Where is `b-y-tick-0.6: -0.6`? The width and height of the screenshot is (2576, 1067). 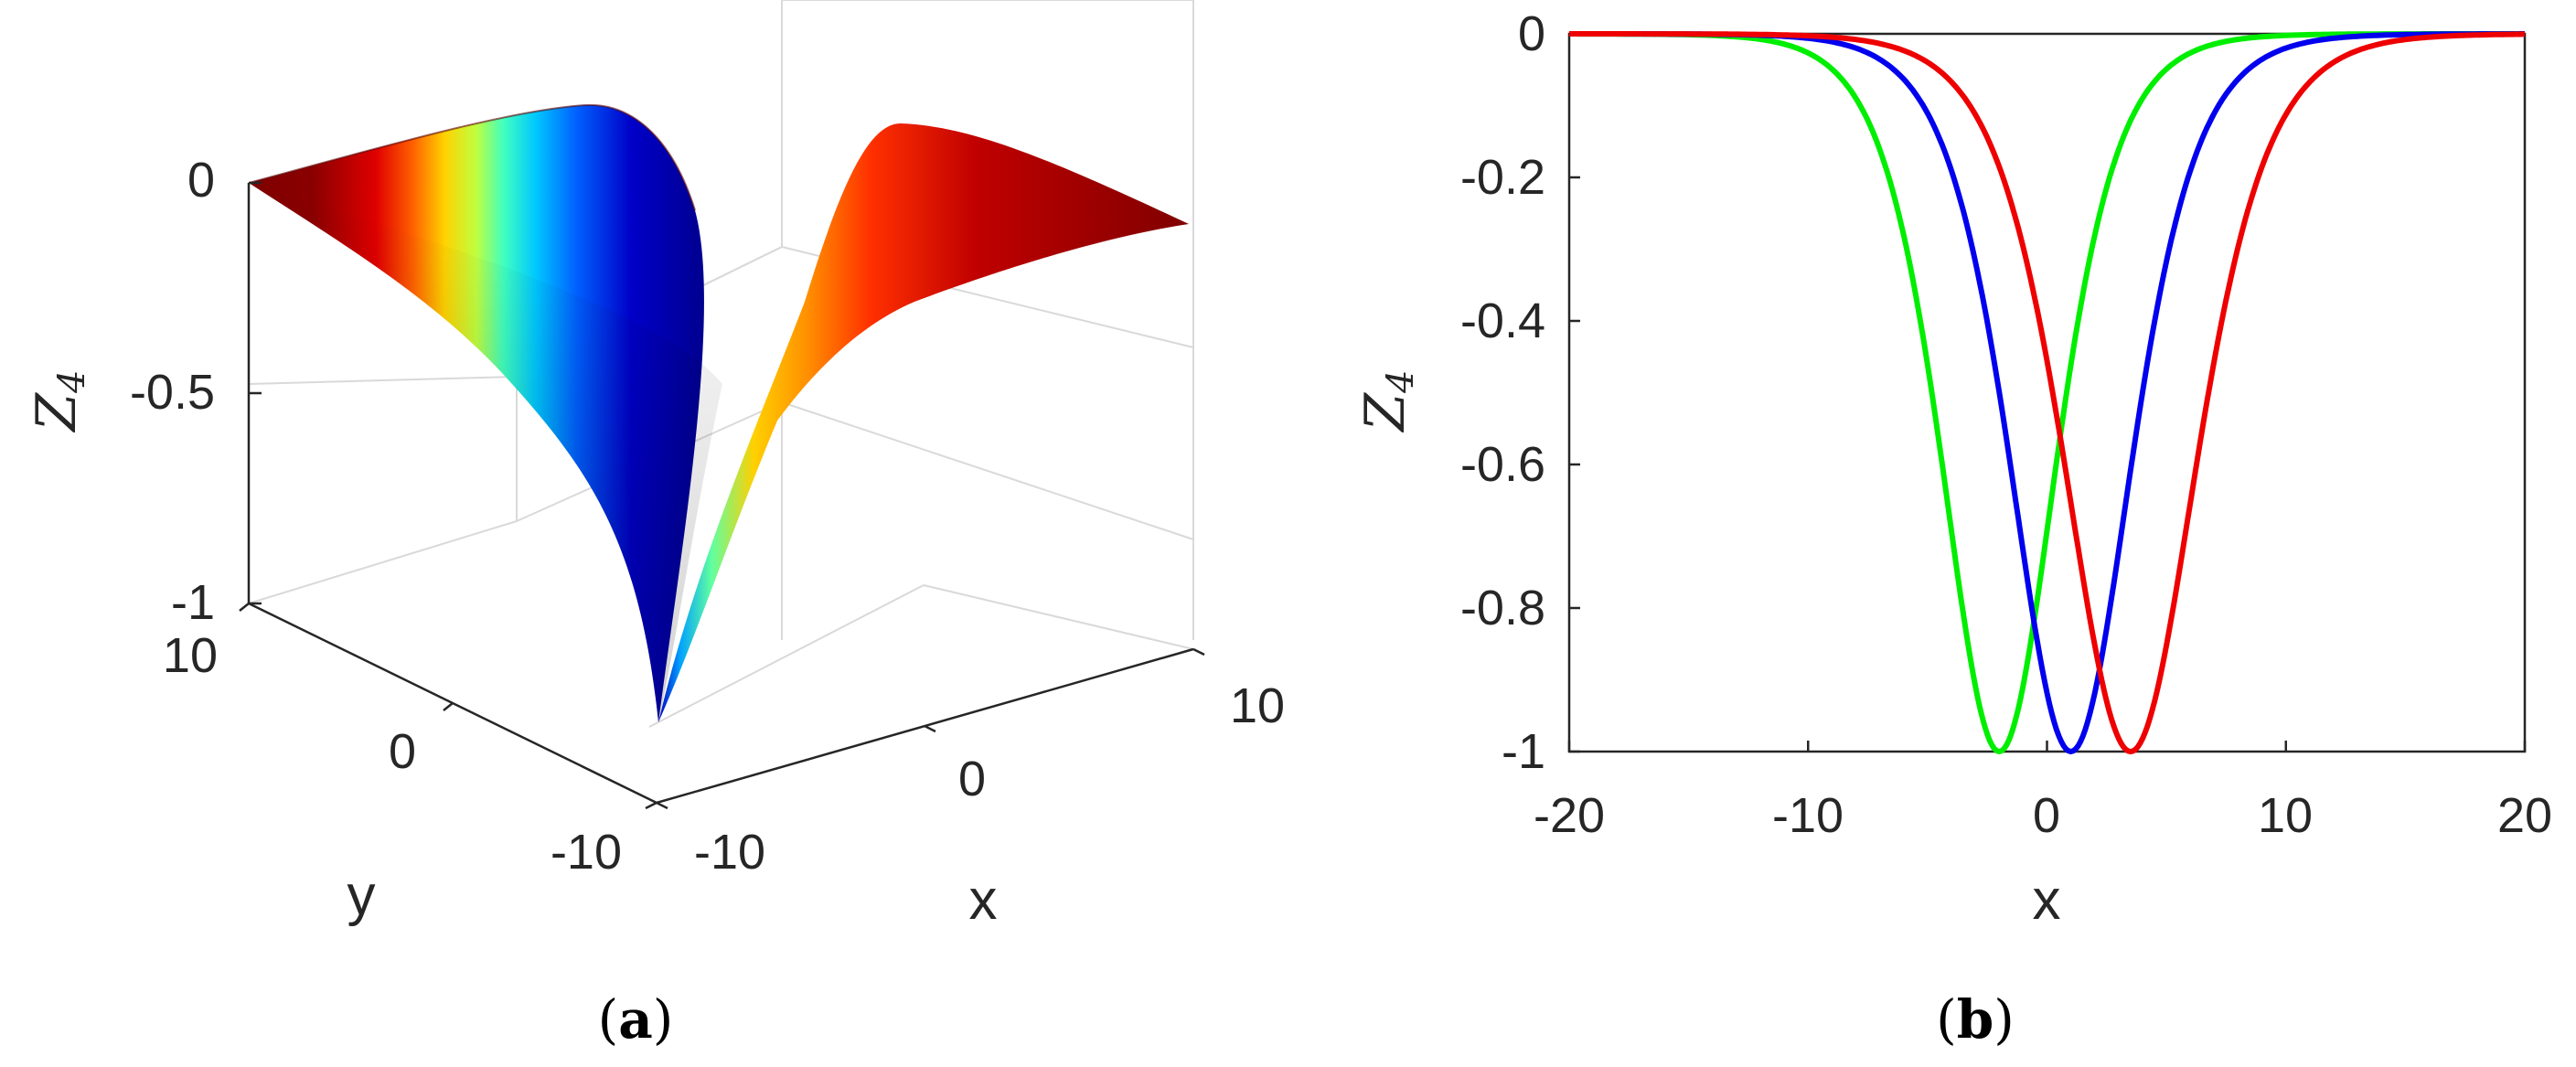
b-y-tick-0.6: -0.6 is located at coordinates (1502, 464).